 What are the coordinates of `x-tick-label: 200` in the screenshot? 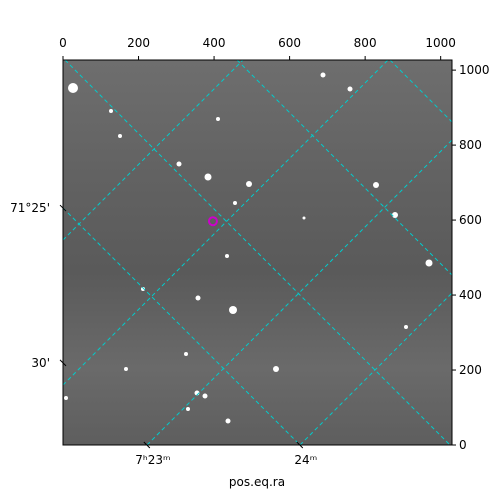 It's located at (138, 43).